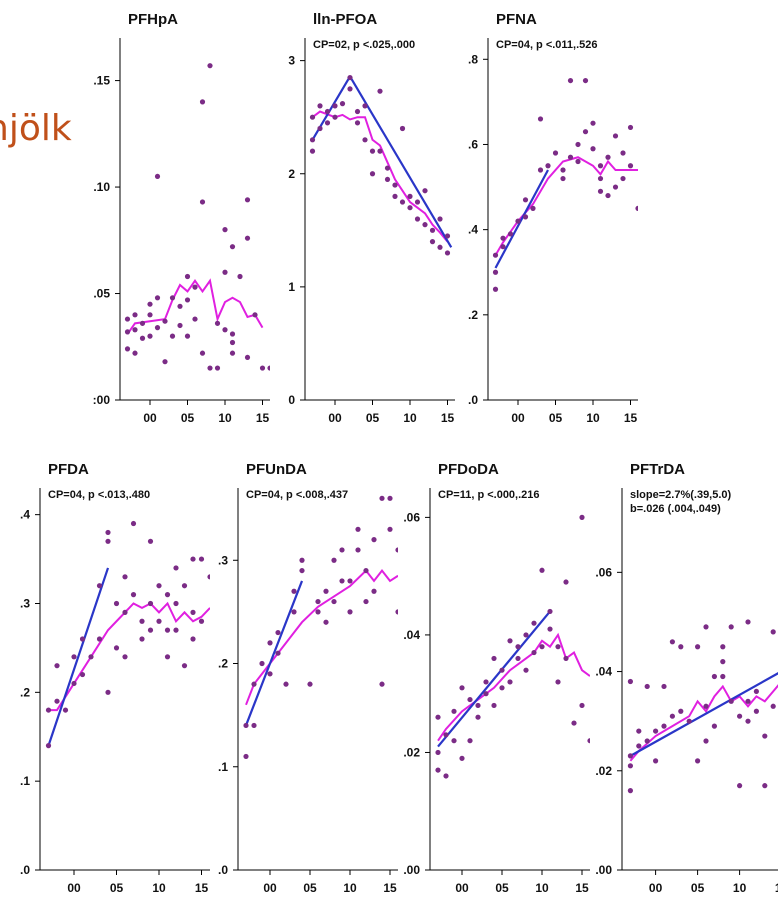  I want to click on chart-title: PFDA, so click(68, 469).